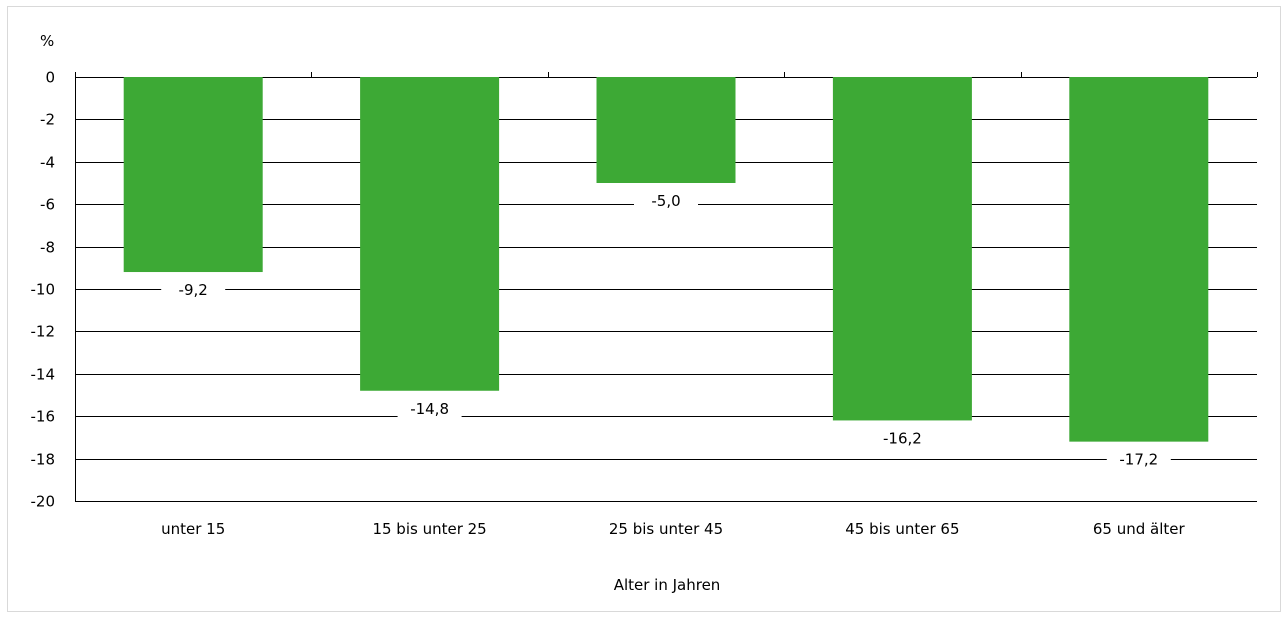  What do you see at coordinates (43, 375) in the screenshot?
I see `y-tick-label: -14` at bounding box center [43, 375].